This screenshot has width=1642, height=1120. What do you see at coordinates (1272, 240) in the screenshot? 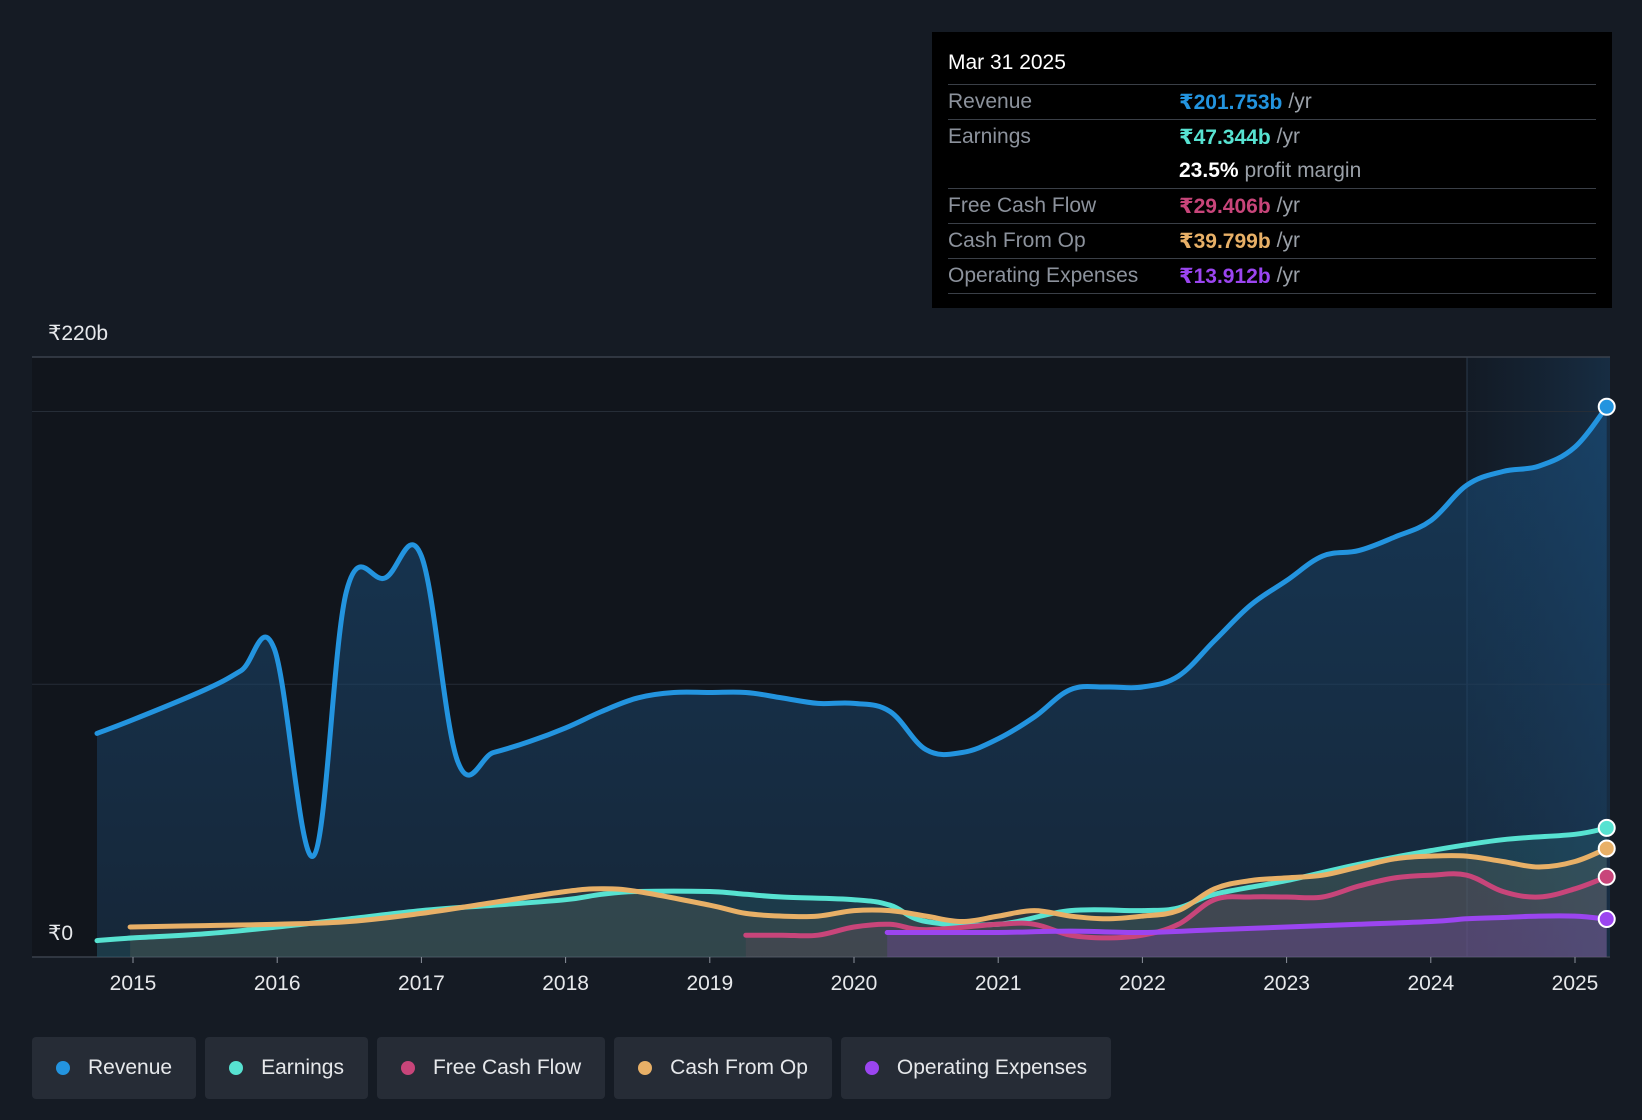
I see `tooltip-row-cash-from-op: Cash From Op ₹39.799b /yr` at bounding box center [1272, 240].